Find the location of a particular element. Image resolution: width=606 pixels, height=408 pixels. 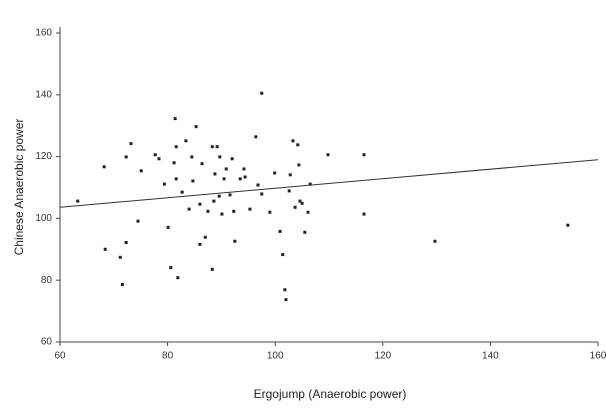

x-tick-label: 80 is located at coordinates (168, 356).